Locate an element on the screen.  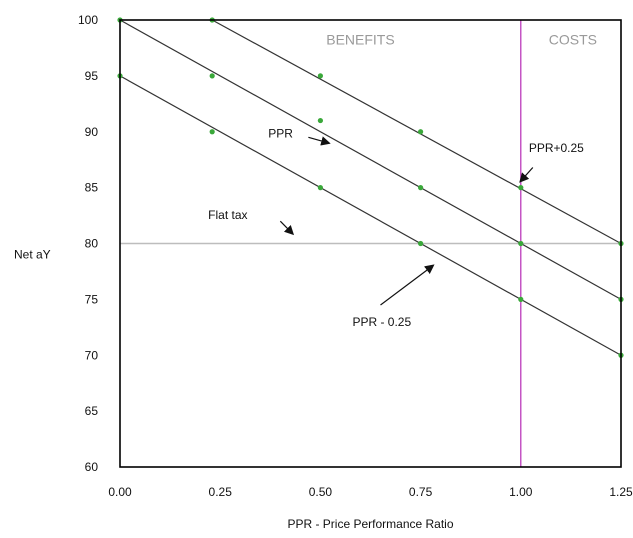
region-label-costs: COSTS is located at coordinates (573, 40).